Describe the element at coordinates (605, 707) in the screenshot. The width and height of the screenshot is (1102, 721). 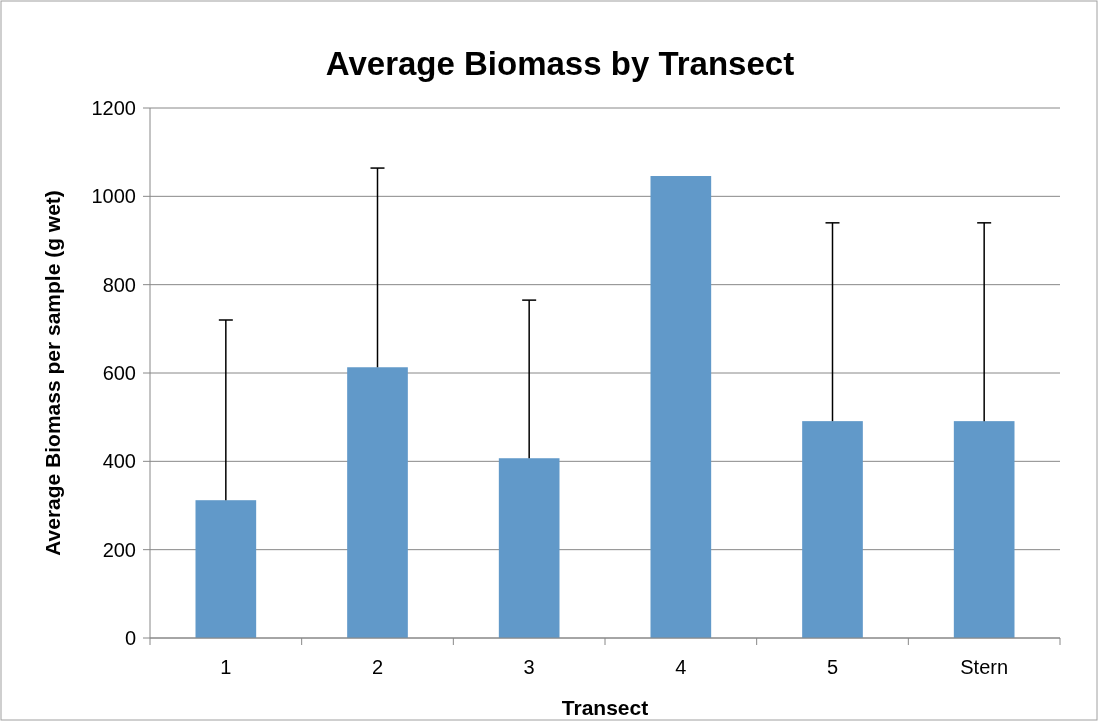
I see `x-axis-title: Transect` at that location.